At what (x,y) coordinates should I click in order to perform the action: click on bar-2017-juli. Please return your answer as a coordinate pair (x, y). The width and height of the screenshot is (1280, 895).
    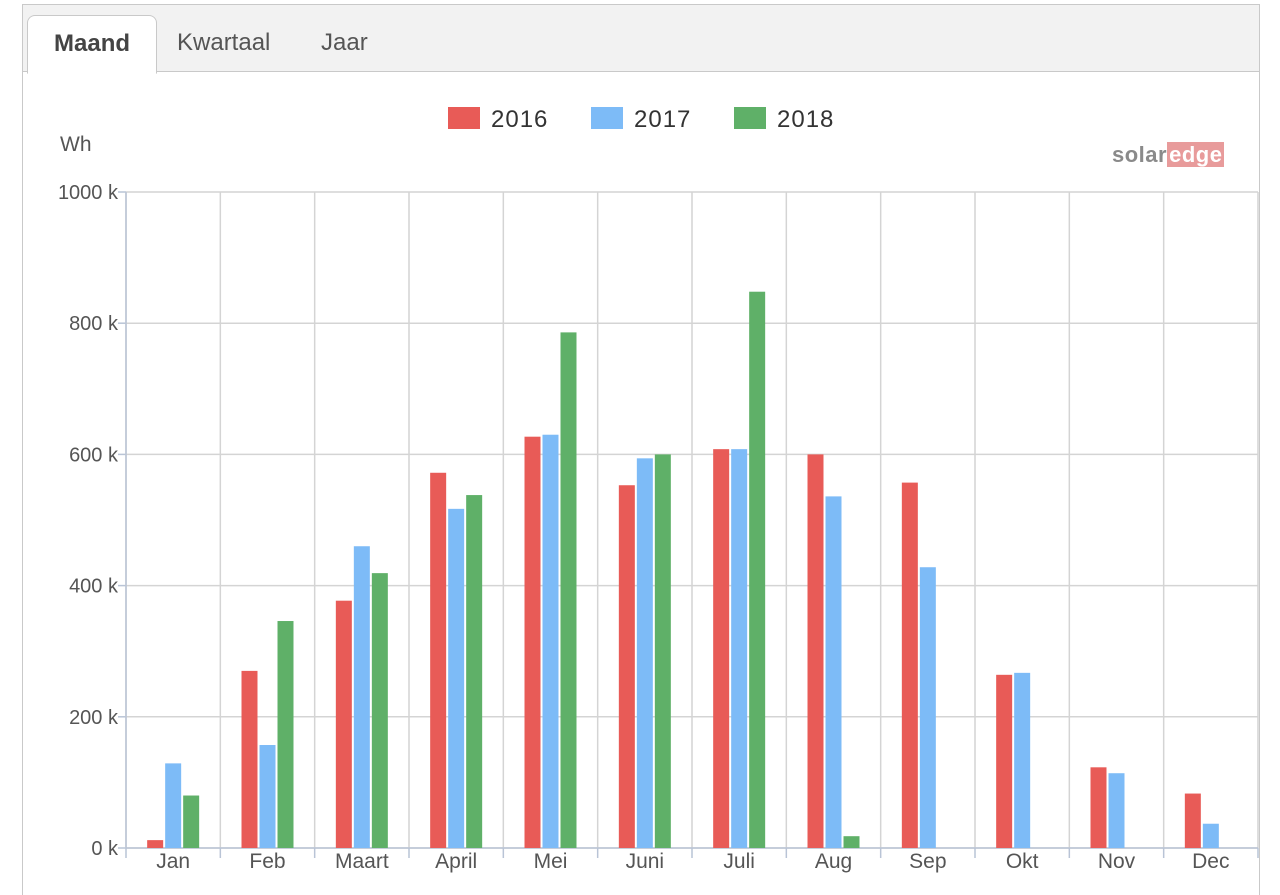
    Looking at the image, I should click on (739, 648).